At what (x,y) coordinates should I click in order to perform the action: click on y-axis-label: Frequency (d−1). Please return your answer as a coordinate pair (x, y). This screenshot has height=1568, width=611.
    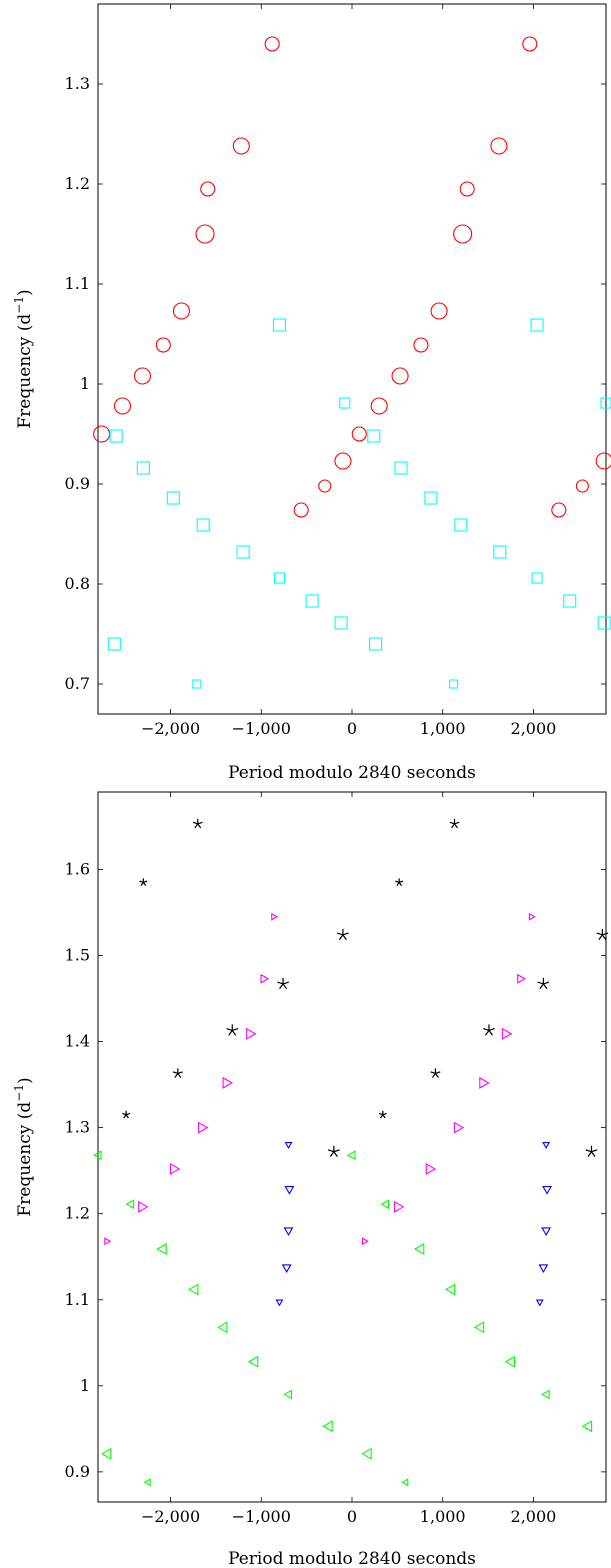
    Looking at the image, I should click on (23, 1146).